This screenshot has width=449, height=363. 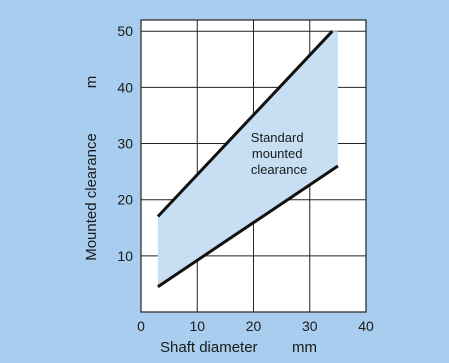 I want to click on y-tick-label-10: 10, so click(x=125, y=256).